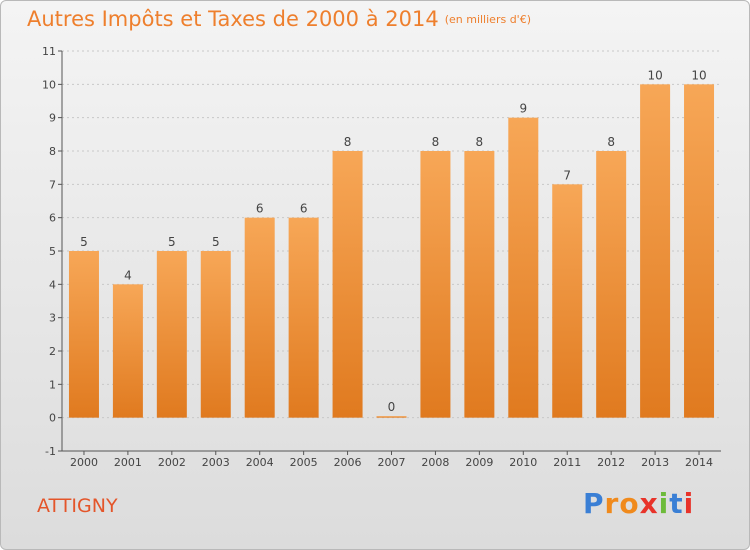 The image size is (750, 550). Describe the element at coordinates (479, 462) in the screenshot. I see `x-tick-label: 2009` at that location.